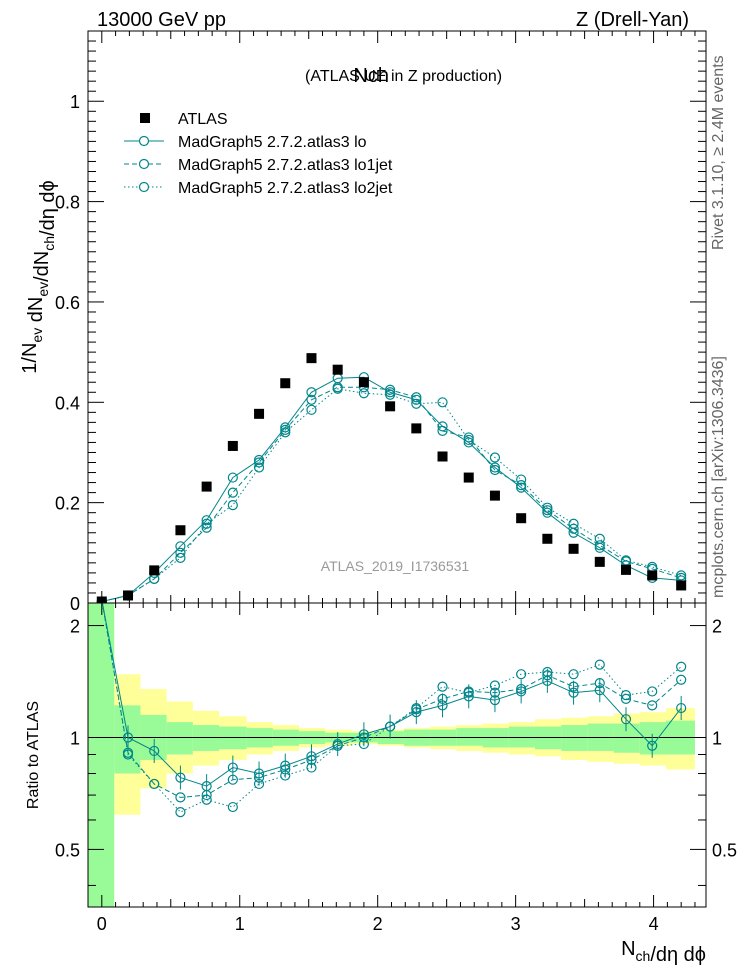 The image size is (746, 972). What do you see at coordinates (75, 604) in the screenshot?
I see `y-tick-label: 0` at bounding box center [75, 604].